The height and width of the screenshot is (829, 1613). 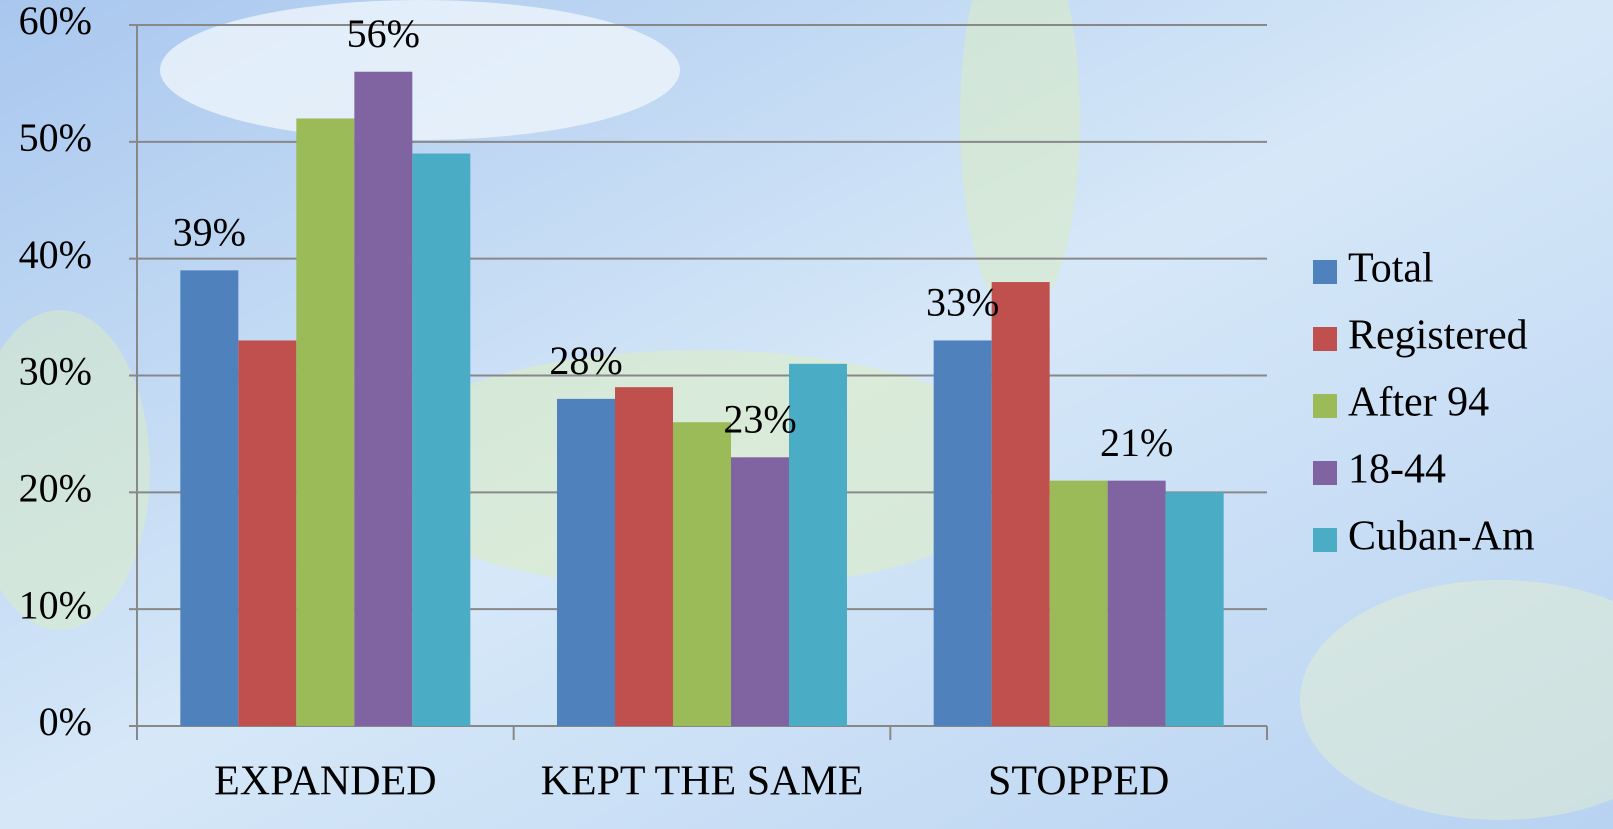 What do you see at coordinates (1418, 403) in the screenshot?
I see `legend-label: After 94` at bounding box center [1418, 403].